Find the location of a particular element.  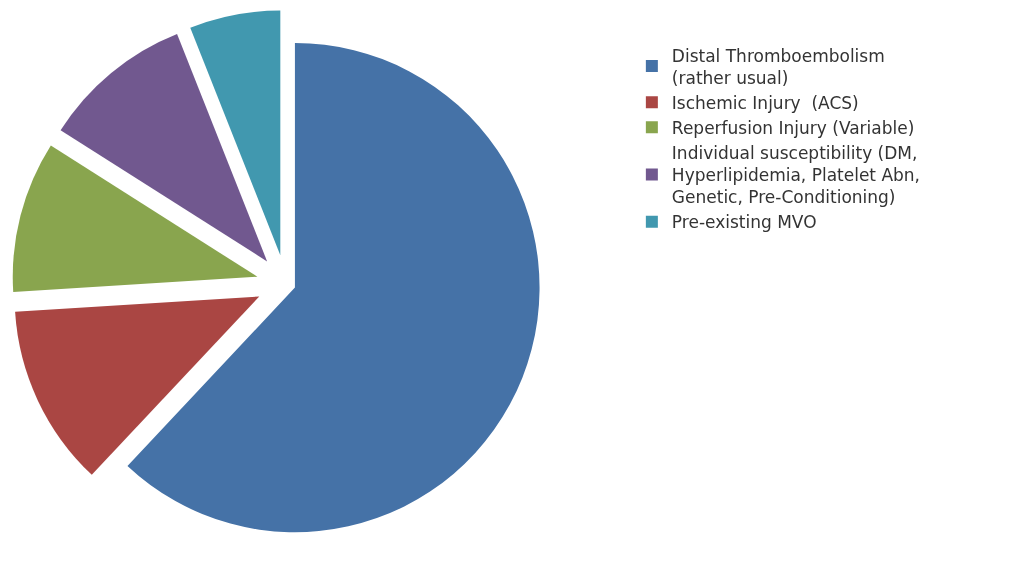

legend-label: Distal Thromboembolism (rather usual) is located at coordinates (778, 66).